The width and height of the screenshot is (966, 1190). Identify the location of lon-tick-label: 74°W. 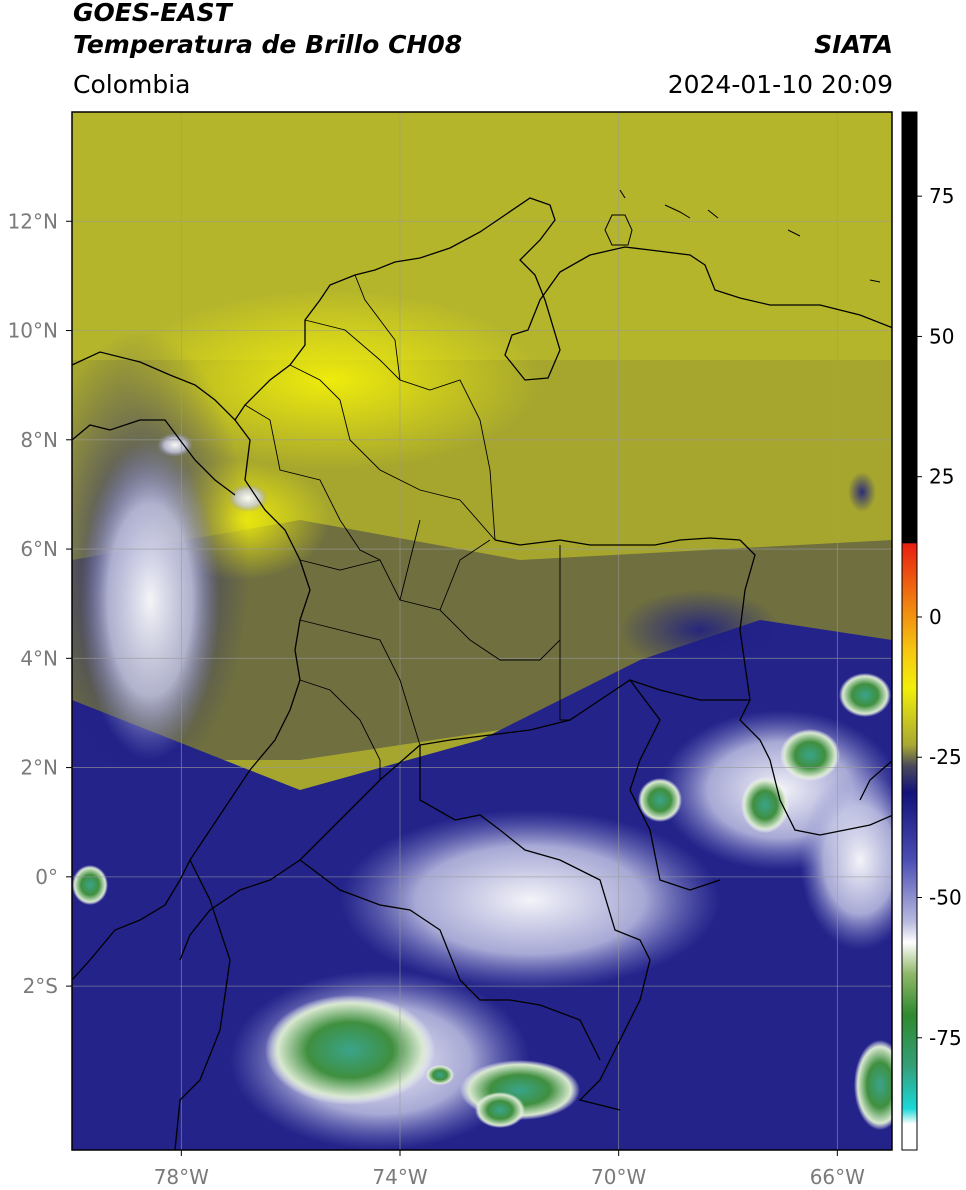
(399, 1177).